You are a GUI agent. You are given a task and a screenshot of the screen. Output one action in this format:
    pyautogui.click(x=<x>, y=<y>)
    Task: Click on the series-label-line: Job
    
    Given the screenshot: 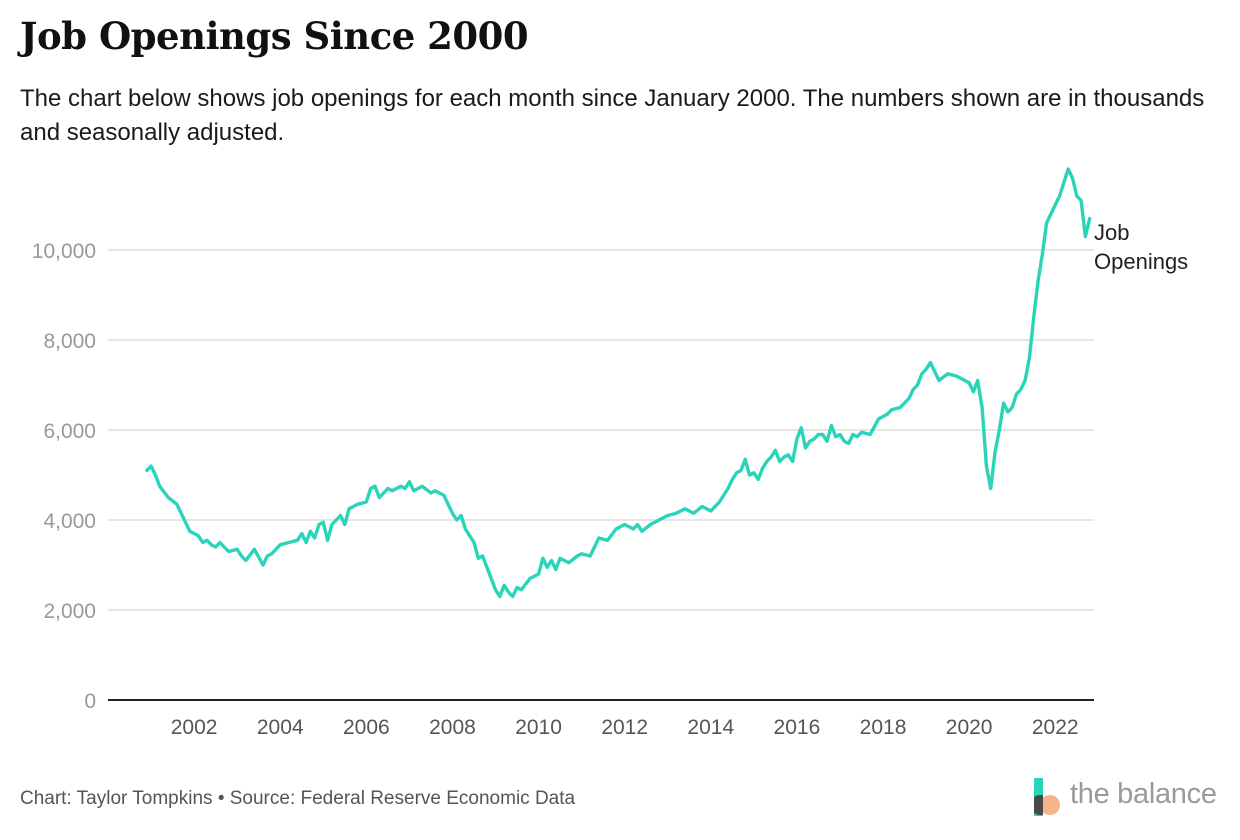 What is the action you would take?
    pyautogui.click(x=1111, y=232)
    